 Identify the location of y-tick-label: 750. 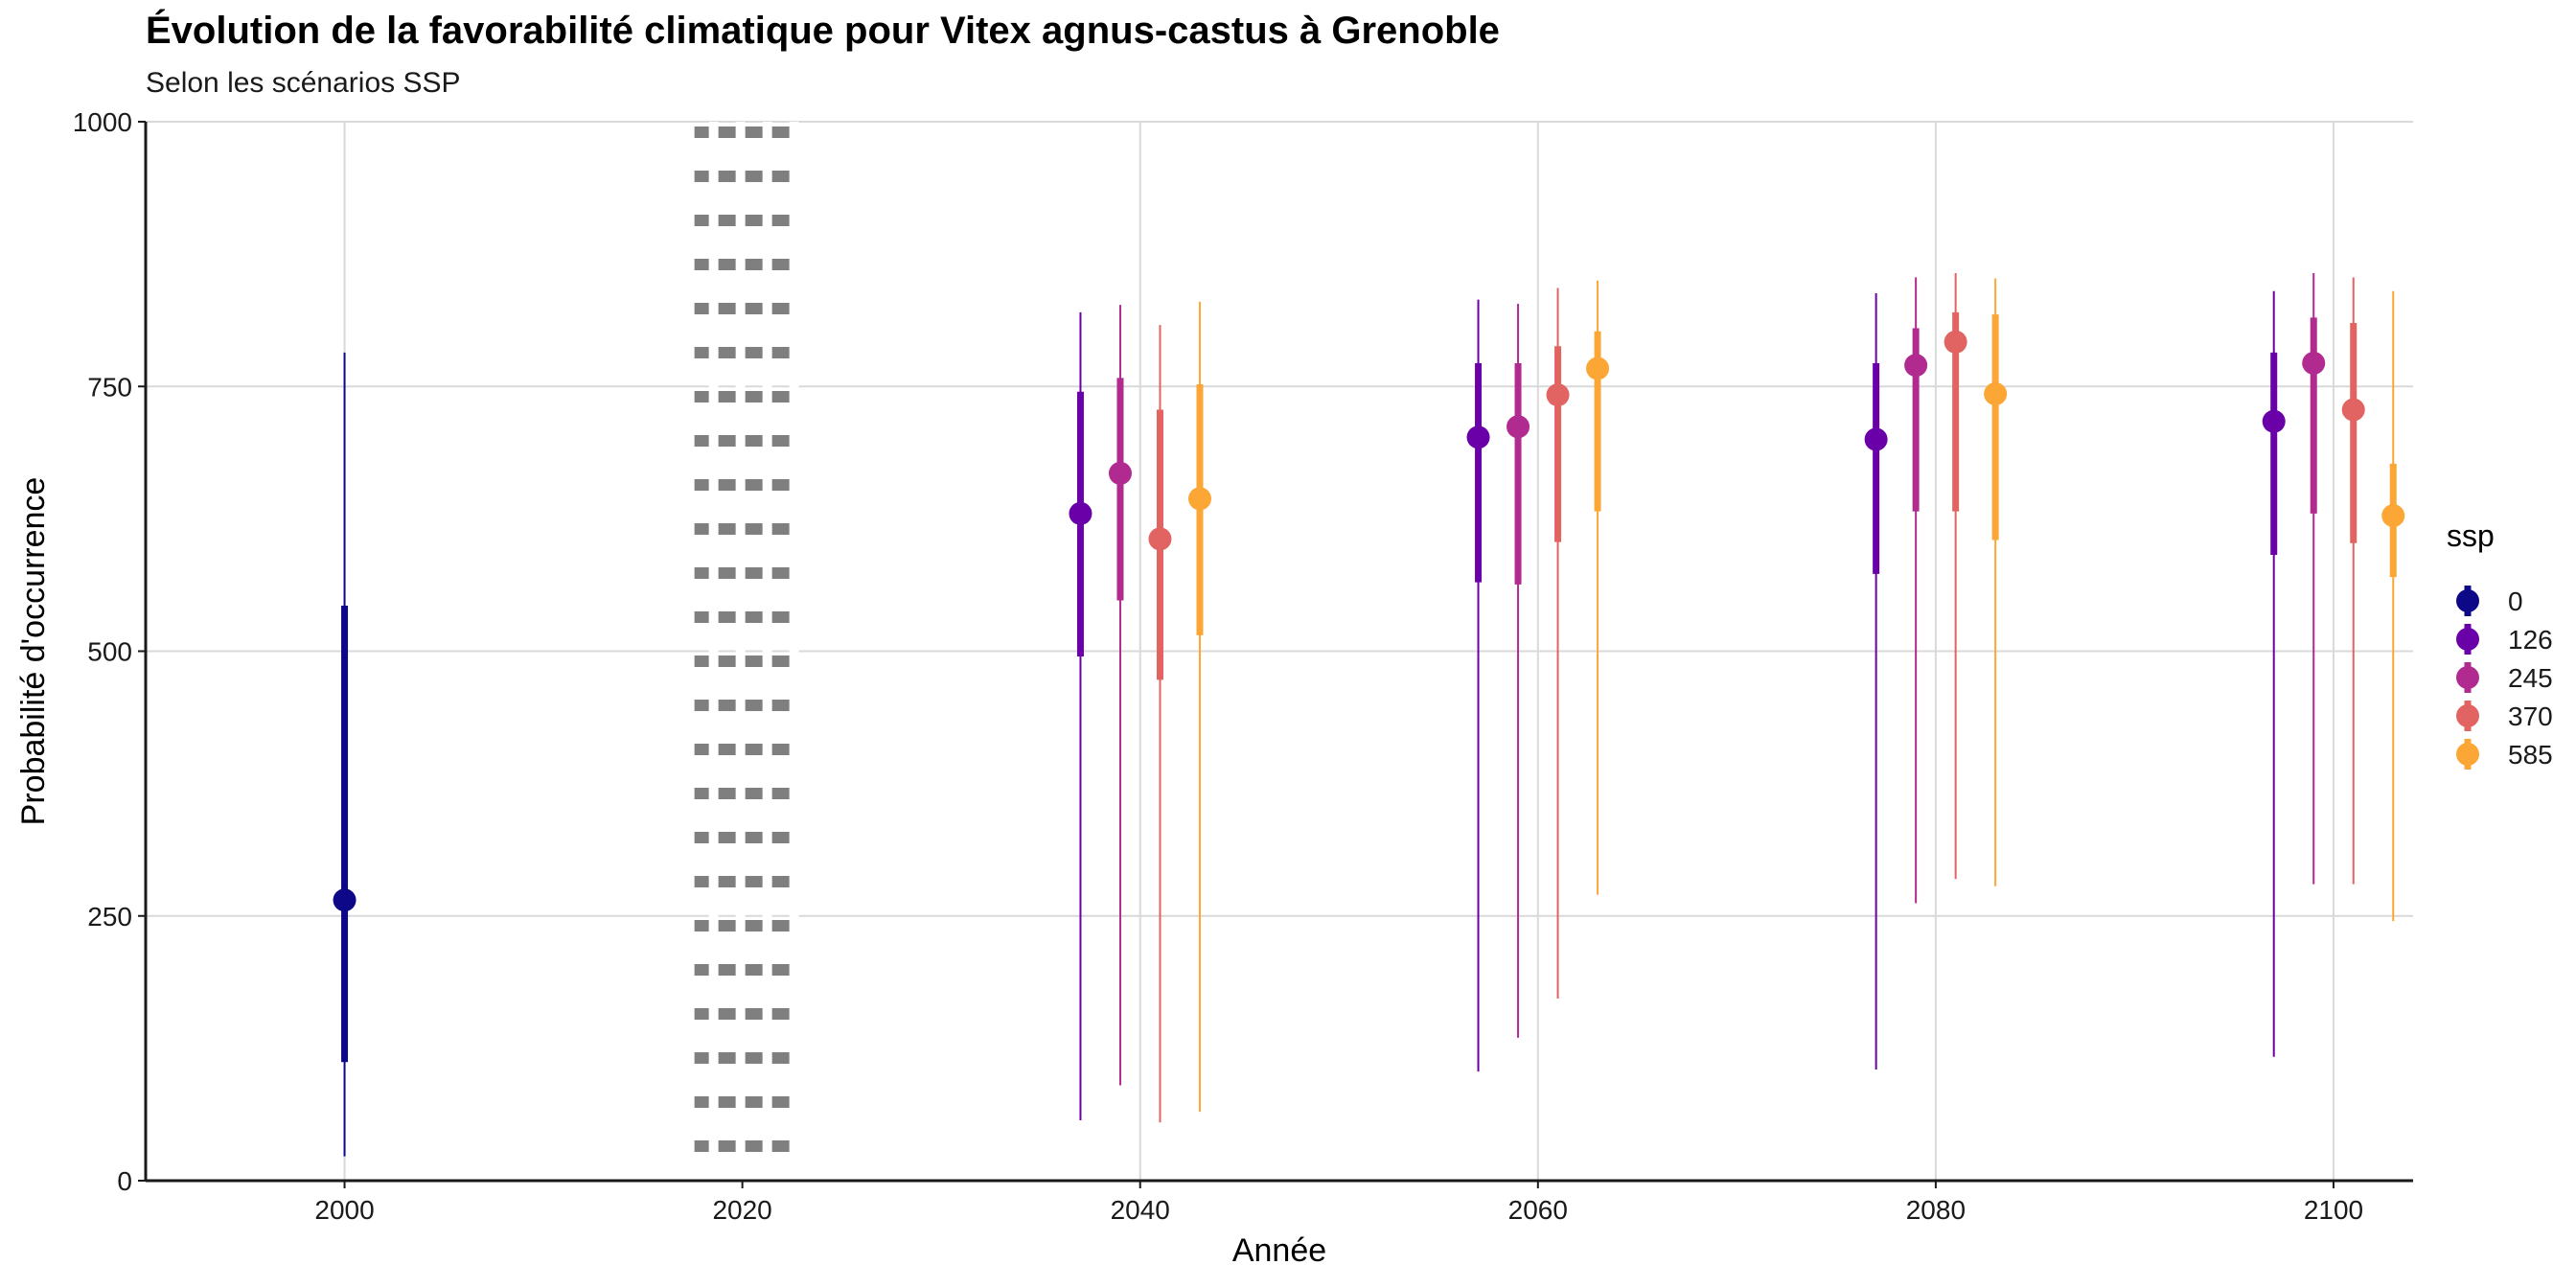
(109, 387).